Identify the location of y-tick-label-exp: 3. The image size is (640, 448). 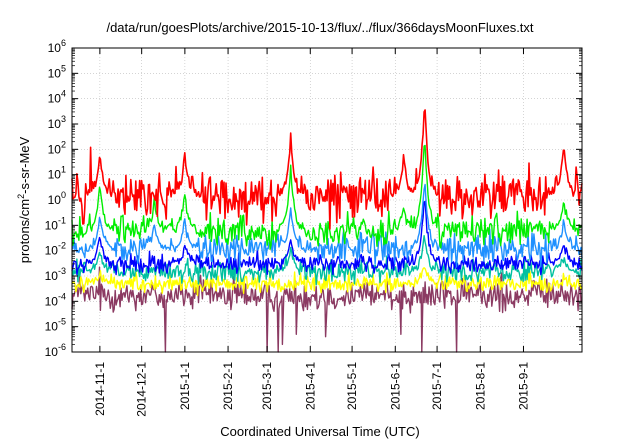
(63, 119).